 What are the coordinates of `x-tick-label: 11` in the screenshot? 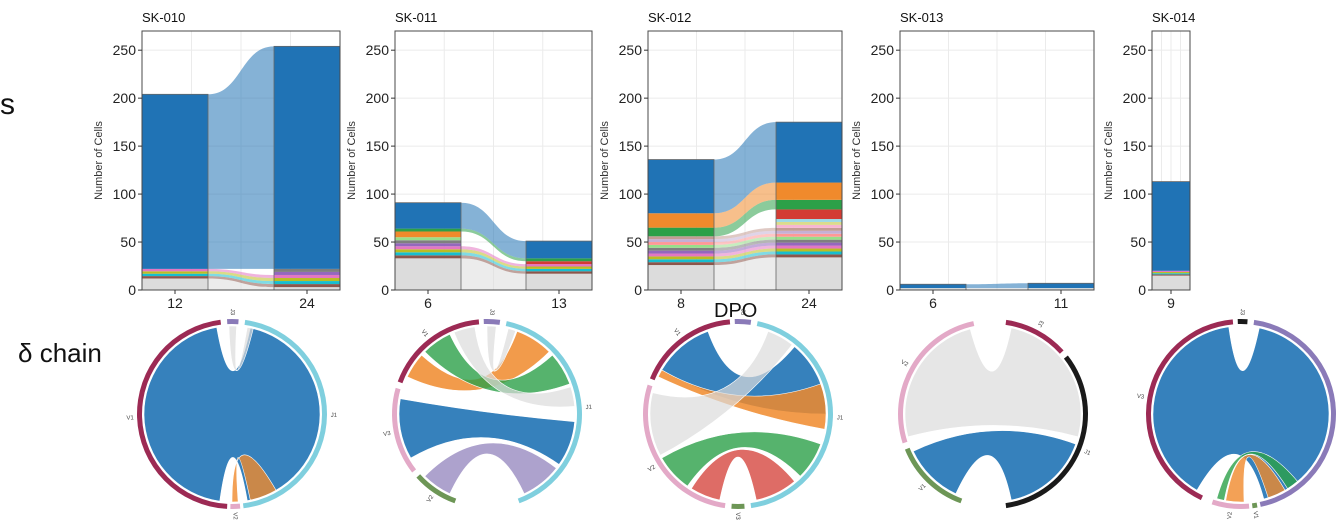 It's located at (1061, 303).